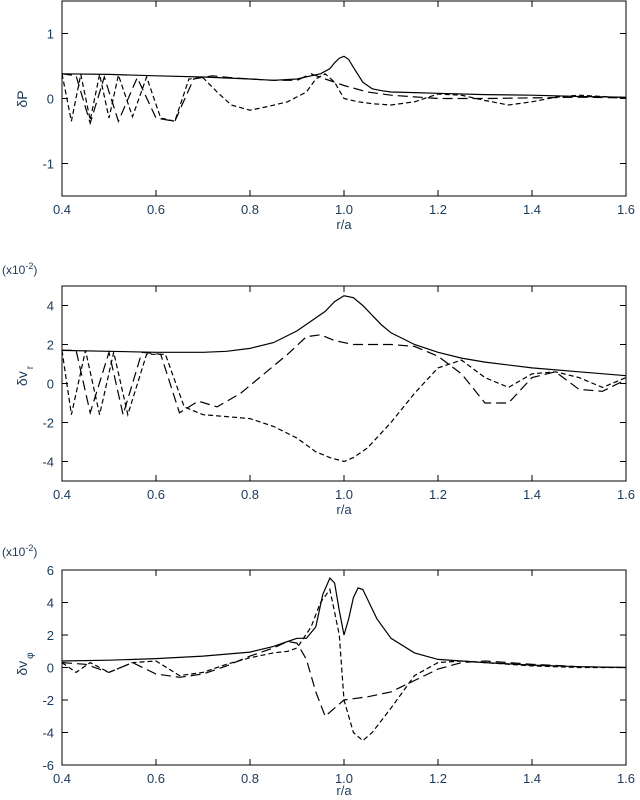  I want to click on y-tick-label: 1, so click(50, 34).